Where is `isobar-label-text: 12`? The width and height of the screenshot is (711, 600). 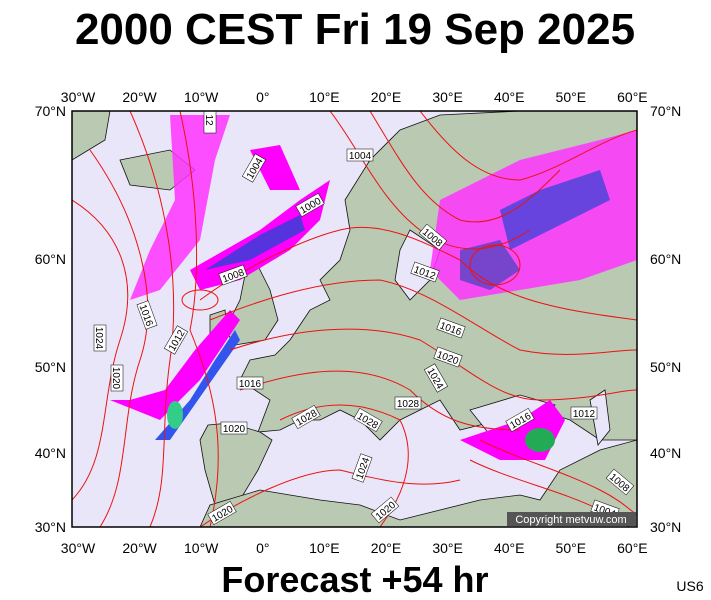 isobar-label-text: 12 is located at coordinates (208, 120).